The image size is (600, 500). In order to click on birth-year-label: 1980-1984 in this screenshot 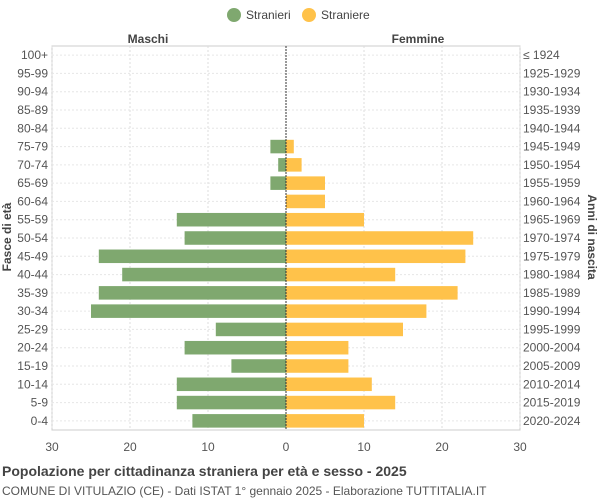, I will do `click(552, 275)`.